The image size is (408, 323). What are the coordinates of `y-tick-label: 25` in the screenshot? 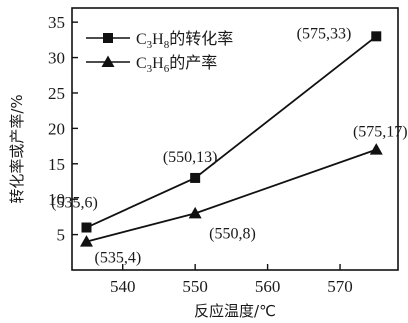 It's located at (56, 93).